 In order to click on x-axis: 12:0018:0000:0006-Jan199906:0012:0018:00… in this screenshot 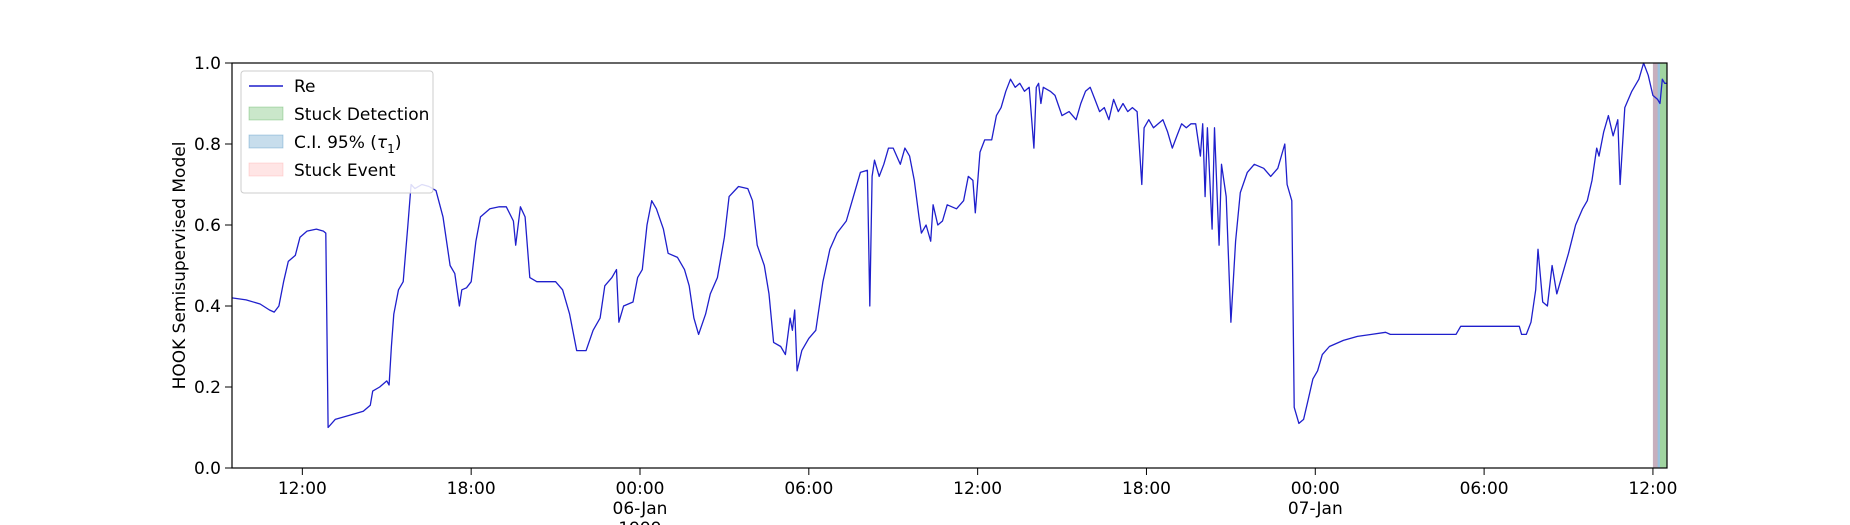, I will do `click(977, 496)`.